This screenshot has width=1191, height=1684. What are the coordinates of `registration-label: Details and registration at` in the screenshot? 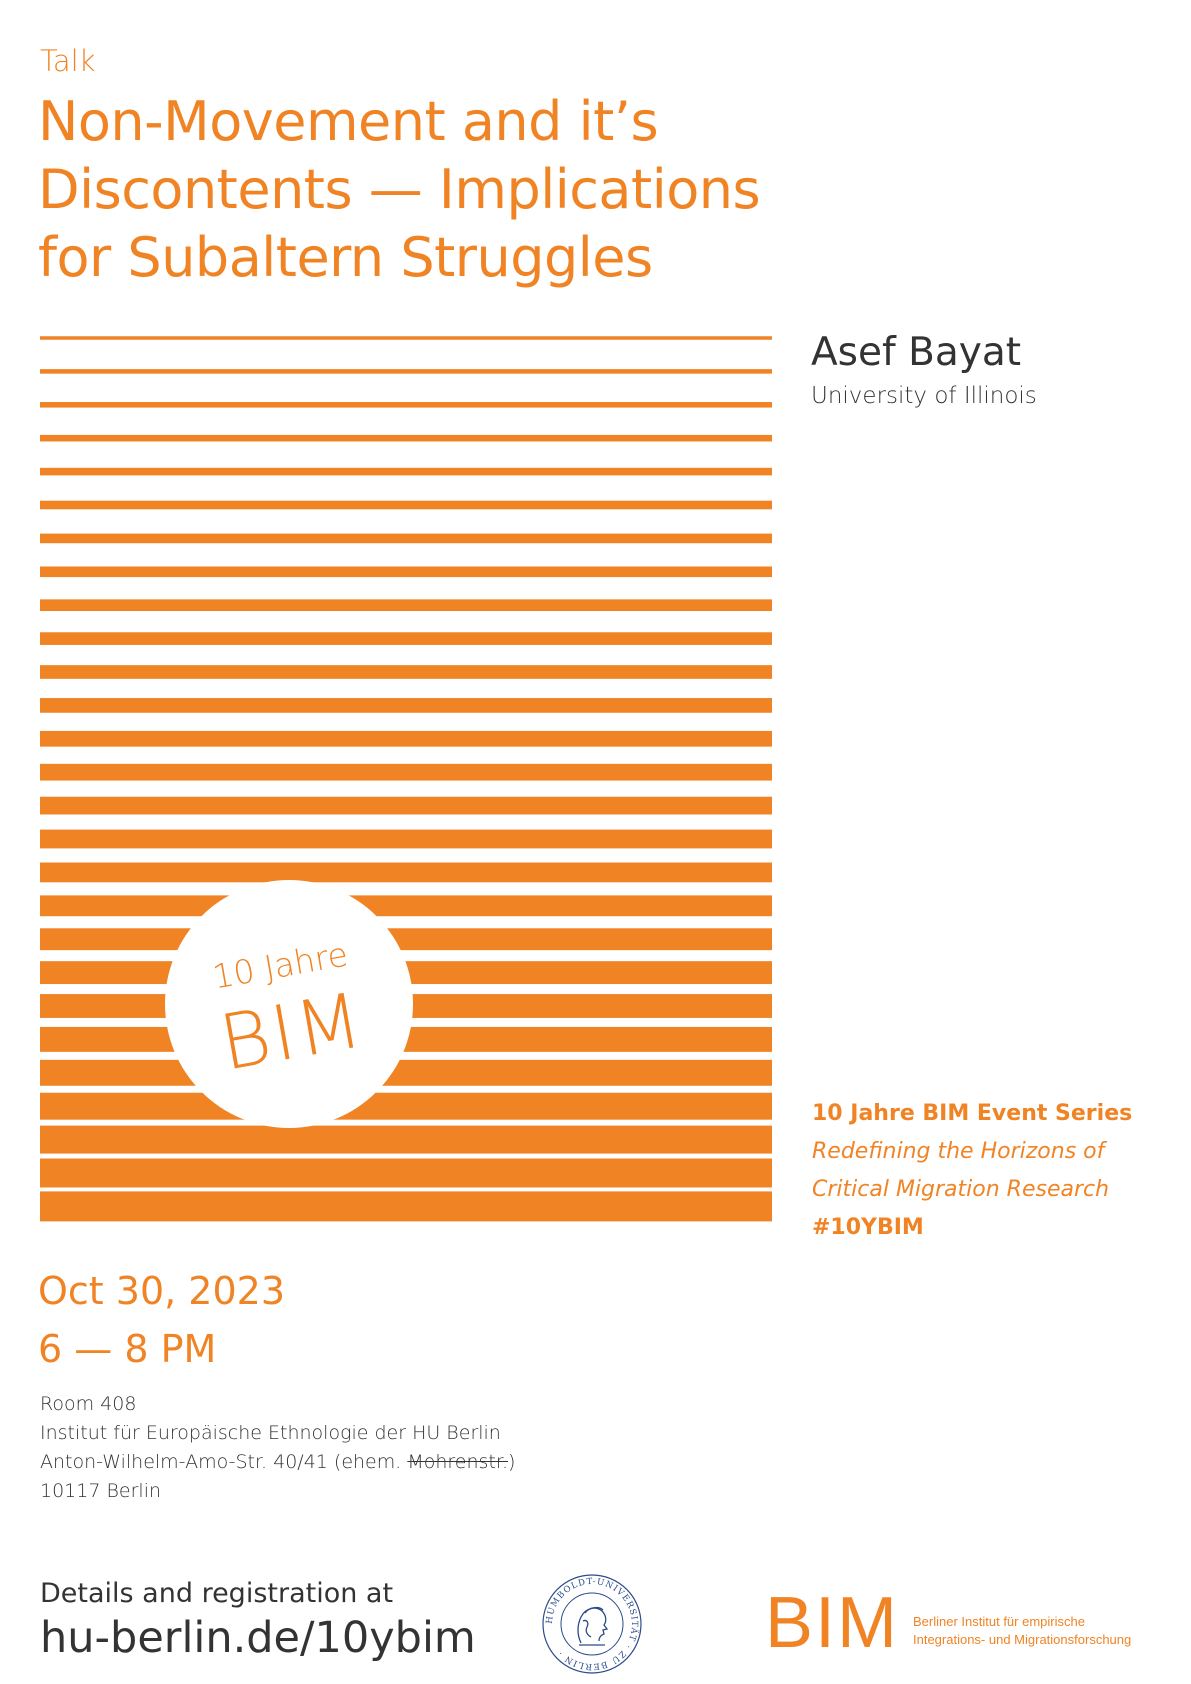 It's located at (217, 1593).